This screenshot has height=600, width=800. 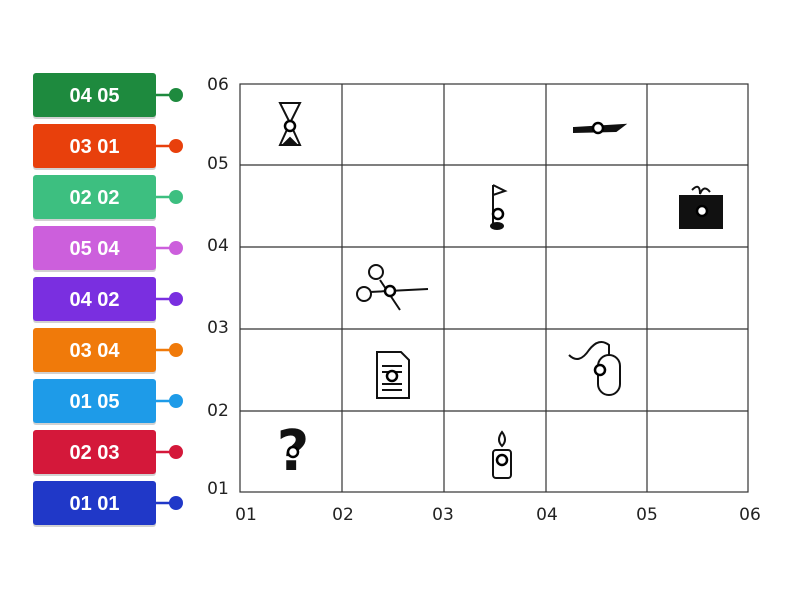 I want to click on label-text: 05 04, so click(x=94, y=249).